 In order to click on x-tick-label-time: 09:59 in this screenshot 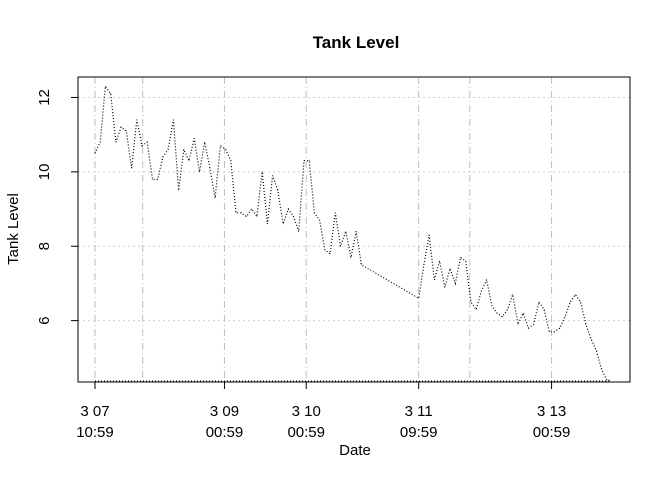, I will do `click(419, 432)`.